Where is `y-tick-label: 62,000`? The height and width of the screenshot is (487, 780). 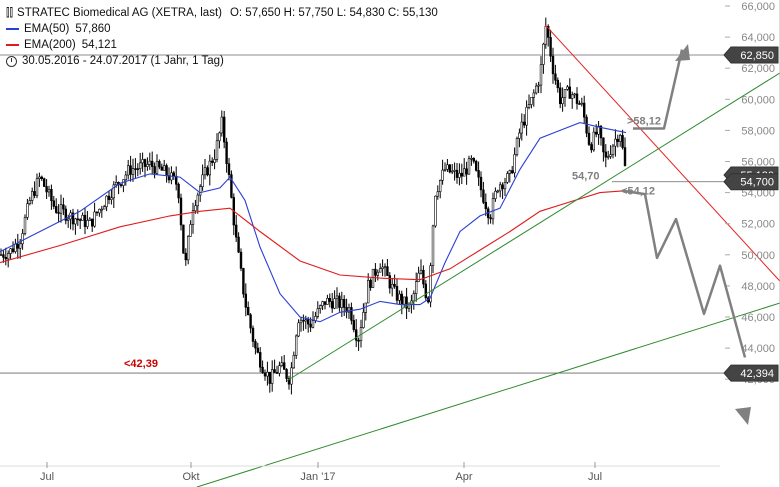
y-tick-label: 62,000 is located at coordinates (758, 69).